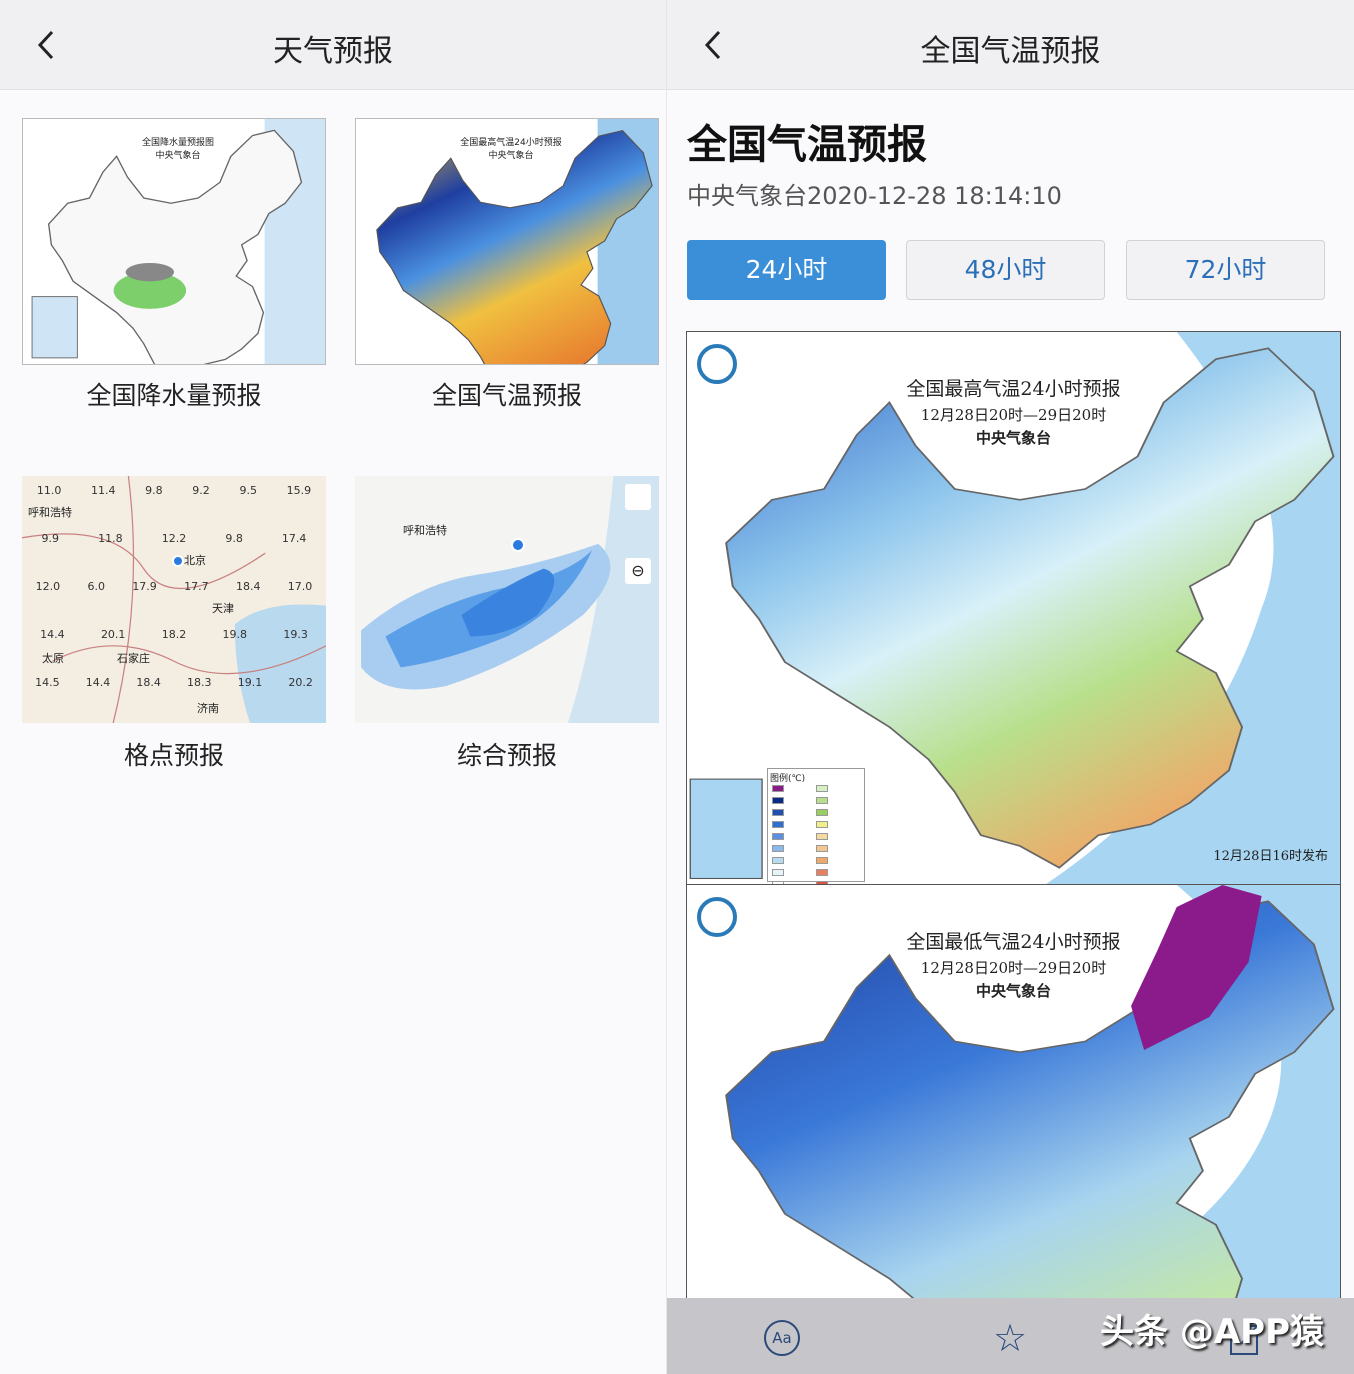 The image size is (1354, 1374). What do you see at coordinates (506, 755) in the screenshot?
I see `card-label-composite: 综合预报` at bounding box center [506, 755].